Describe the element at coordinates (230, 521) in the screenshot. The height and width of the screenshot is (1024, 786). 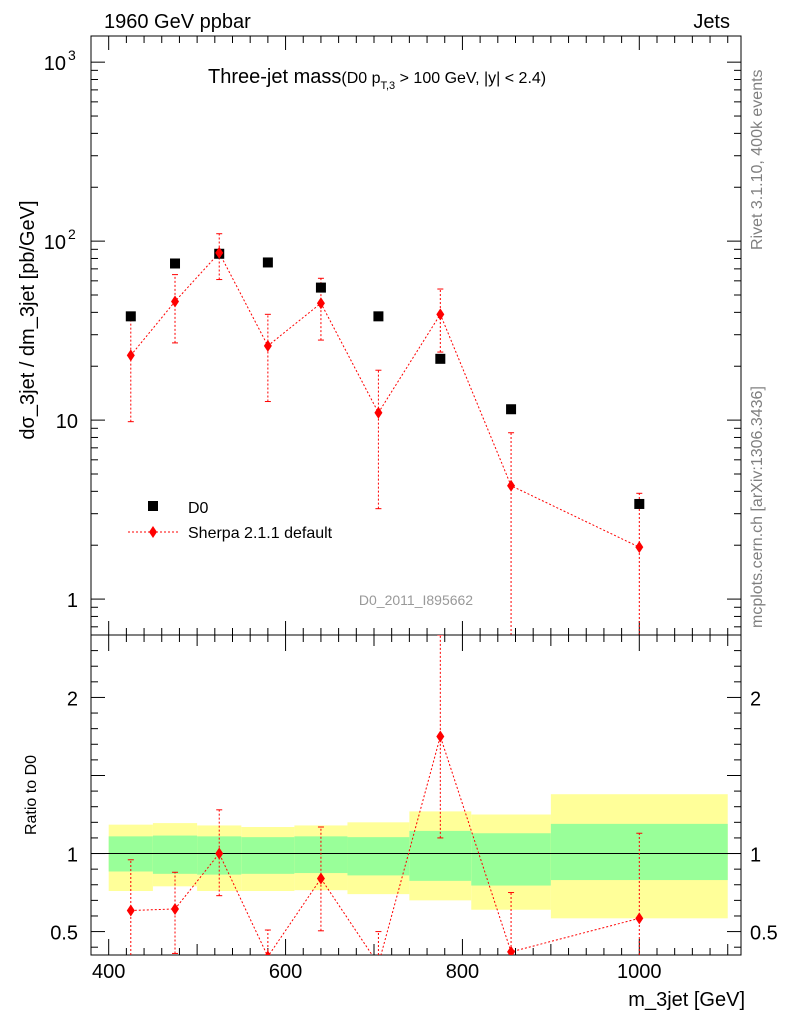
I see `legend: D0 Sherpa 2.1.1 default` at that location.